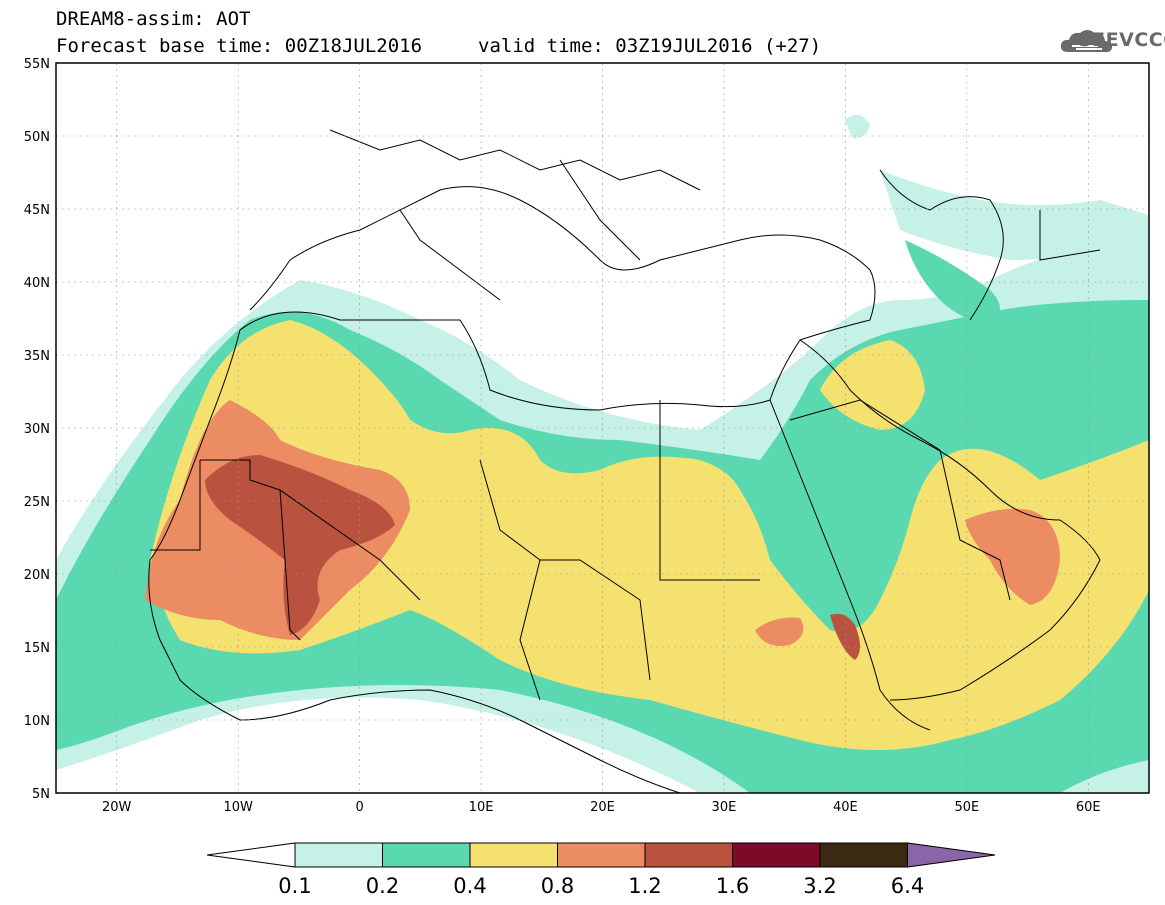 Image resolution: width=1165 pixels, height=905 pixels. What do you see at coordinates (37, 721) in the screenshot?
I see `lat-label: 10N` at bounding box center [37, 721].